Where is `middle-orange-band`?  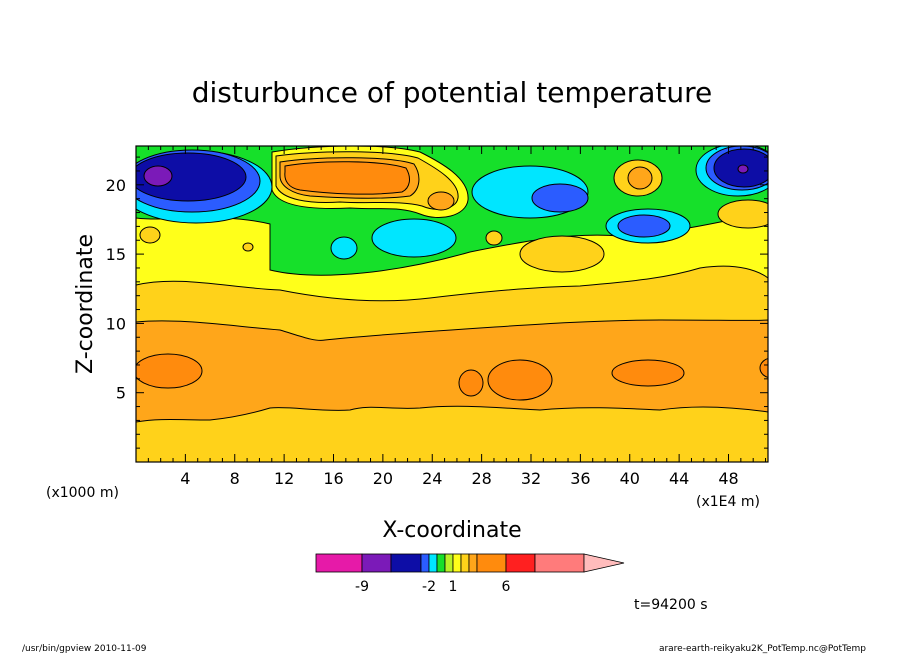
middle-orange-band is located at coordinates (452, 371).